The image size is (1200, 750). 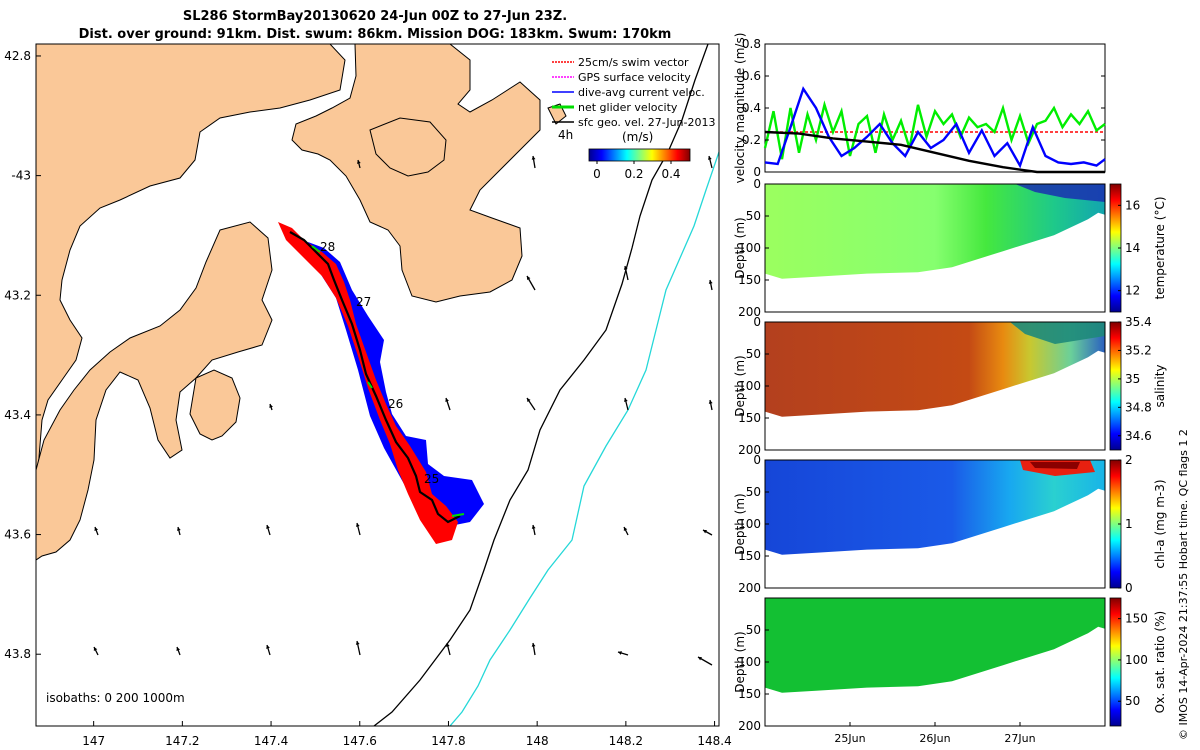 I want to click on land-forestier, so click(x=408, y=147).